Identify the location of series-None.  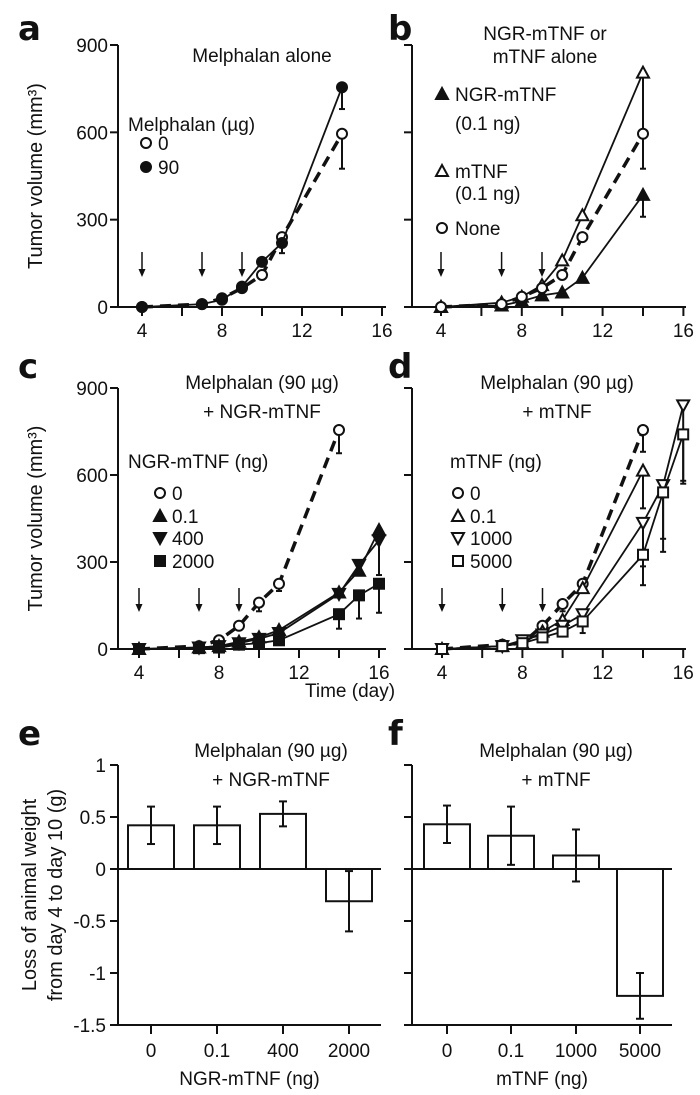
(542, 220).